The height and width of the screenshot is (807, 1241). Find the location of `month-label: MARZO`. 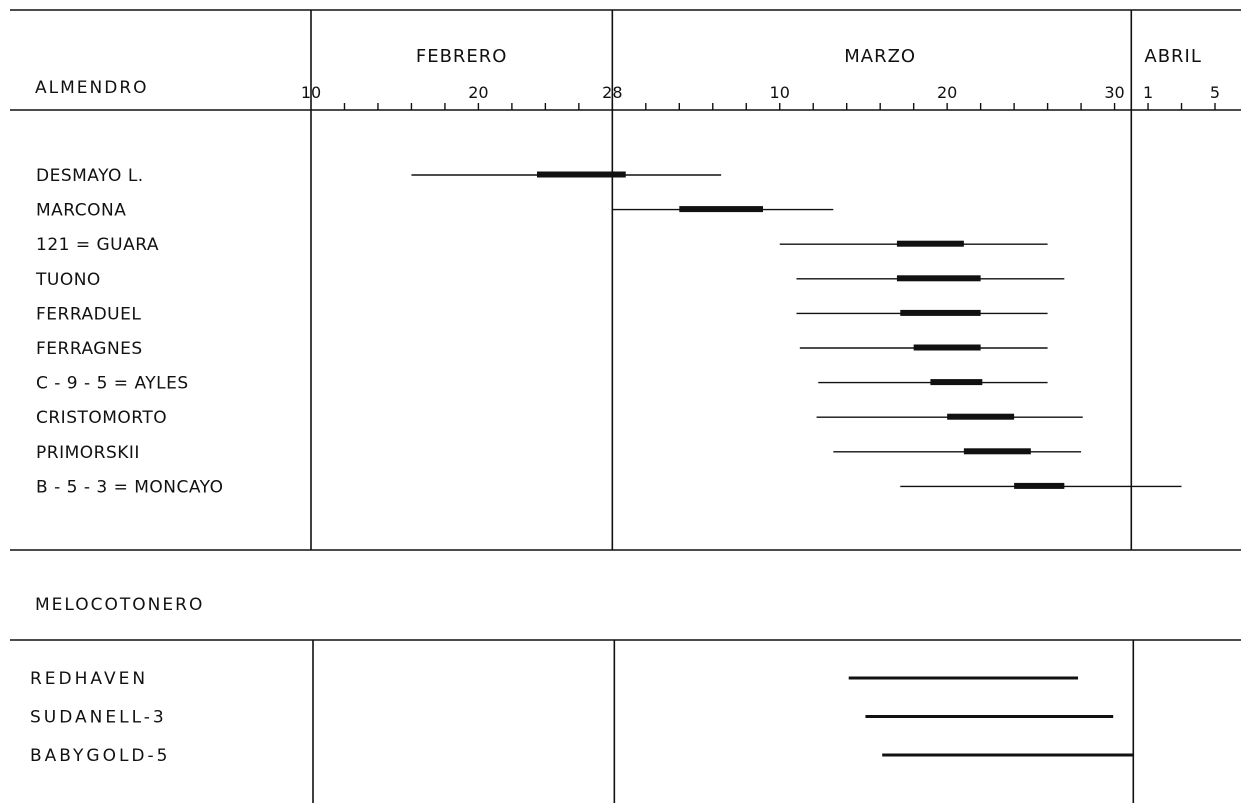

month-label: MARZO is located at coordinates (880, 56).